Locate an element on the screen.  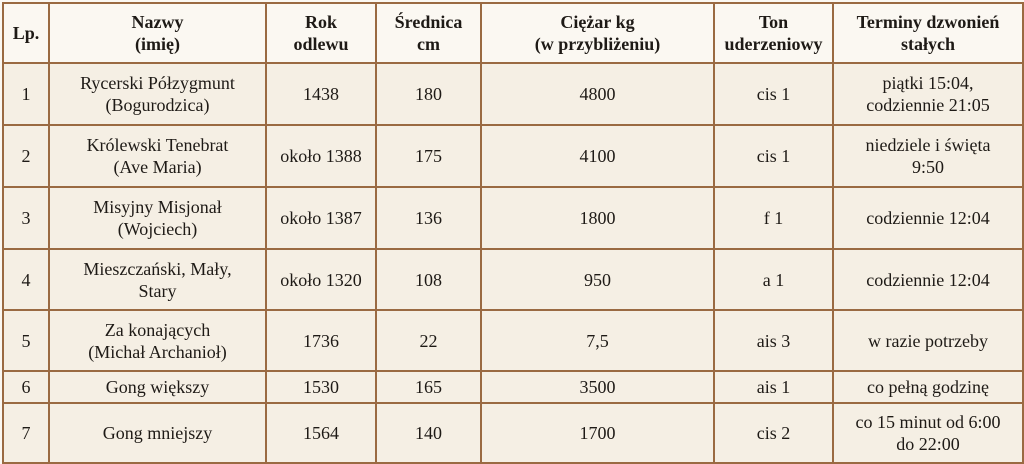
table-cell: f 1 is located at coordinates (773, 218).